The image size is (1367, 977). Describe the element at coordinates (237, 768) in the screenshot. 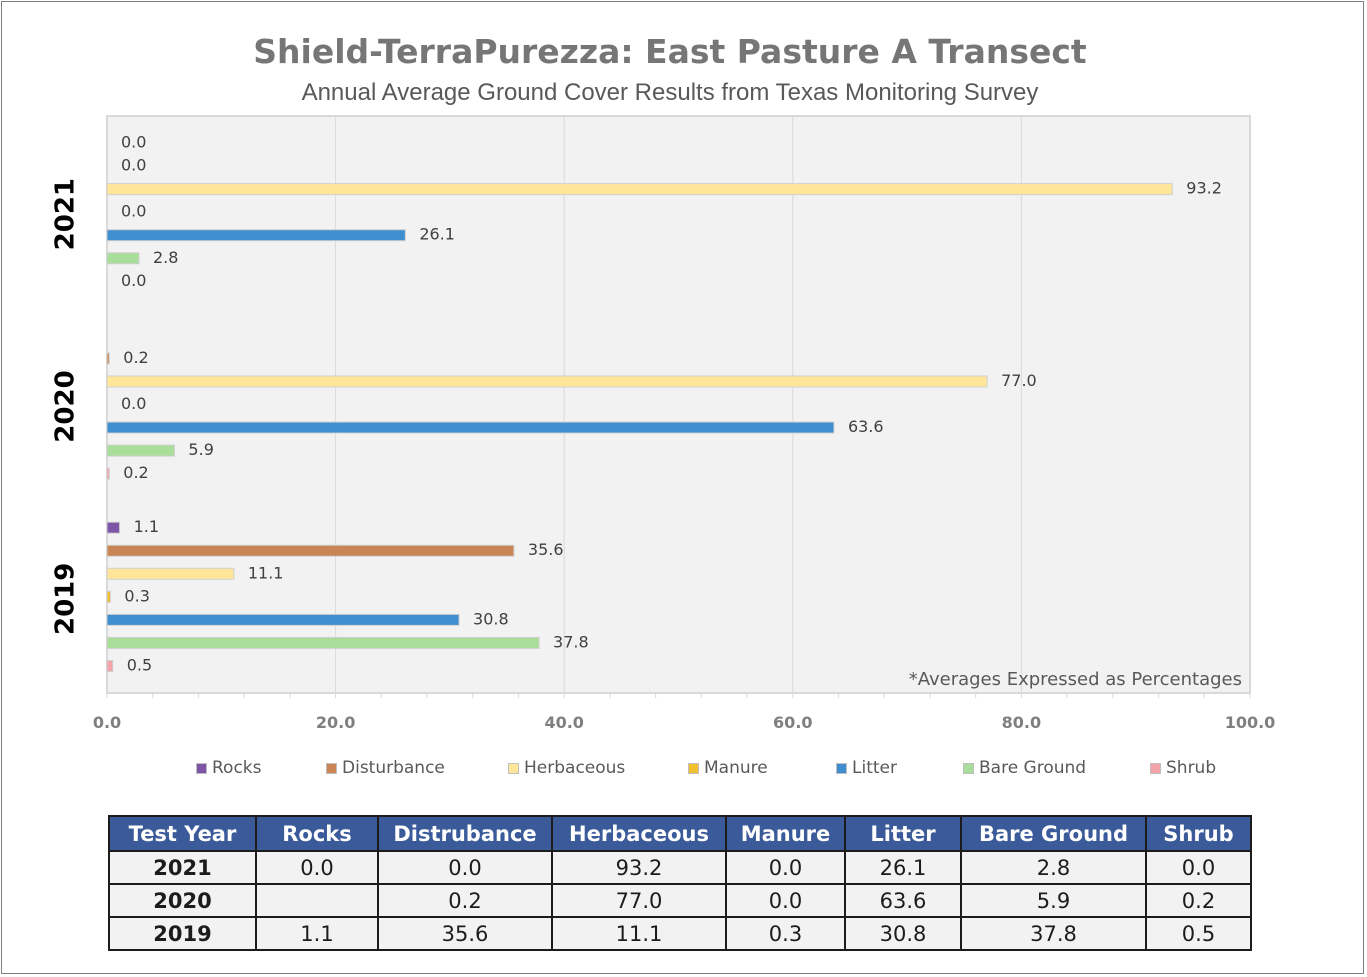

I see `legend-label: Rocks` at that location.